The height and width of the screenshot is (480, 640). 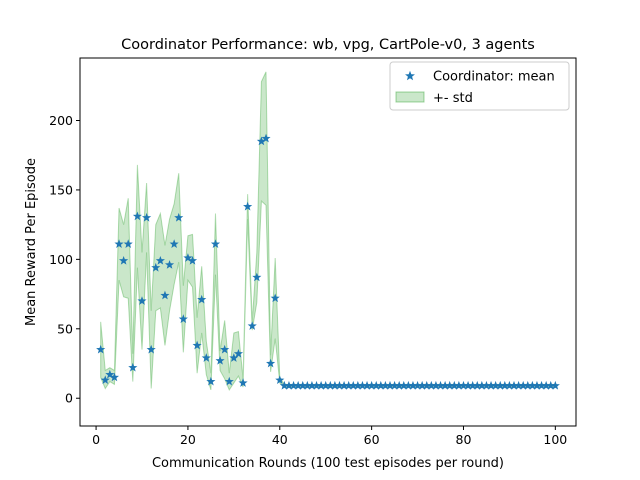 I want to click on x-tick-label: 20, so click(x=188, y=439).